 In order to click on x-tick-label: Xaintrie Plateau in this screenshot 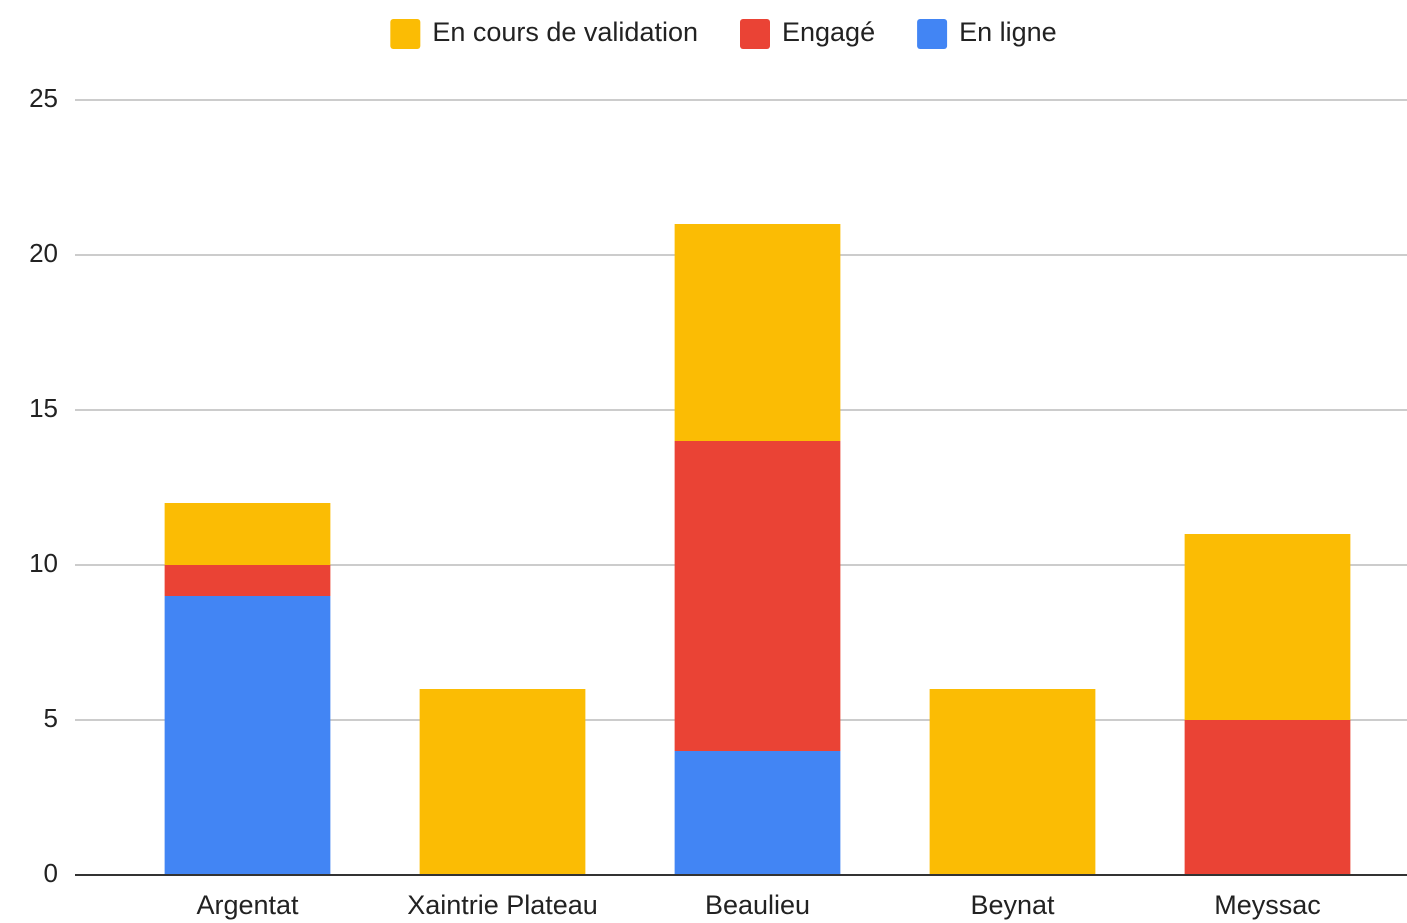, I will do `click(502, 905)`.